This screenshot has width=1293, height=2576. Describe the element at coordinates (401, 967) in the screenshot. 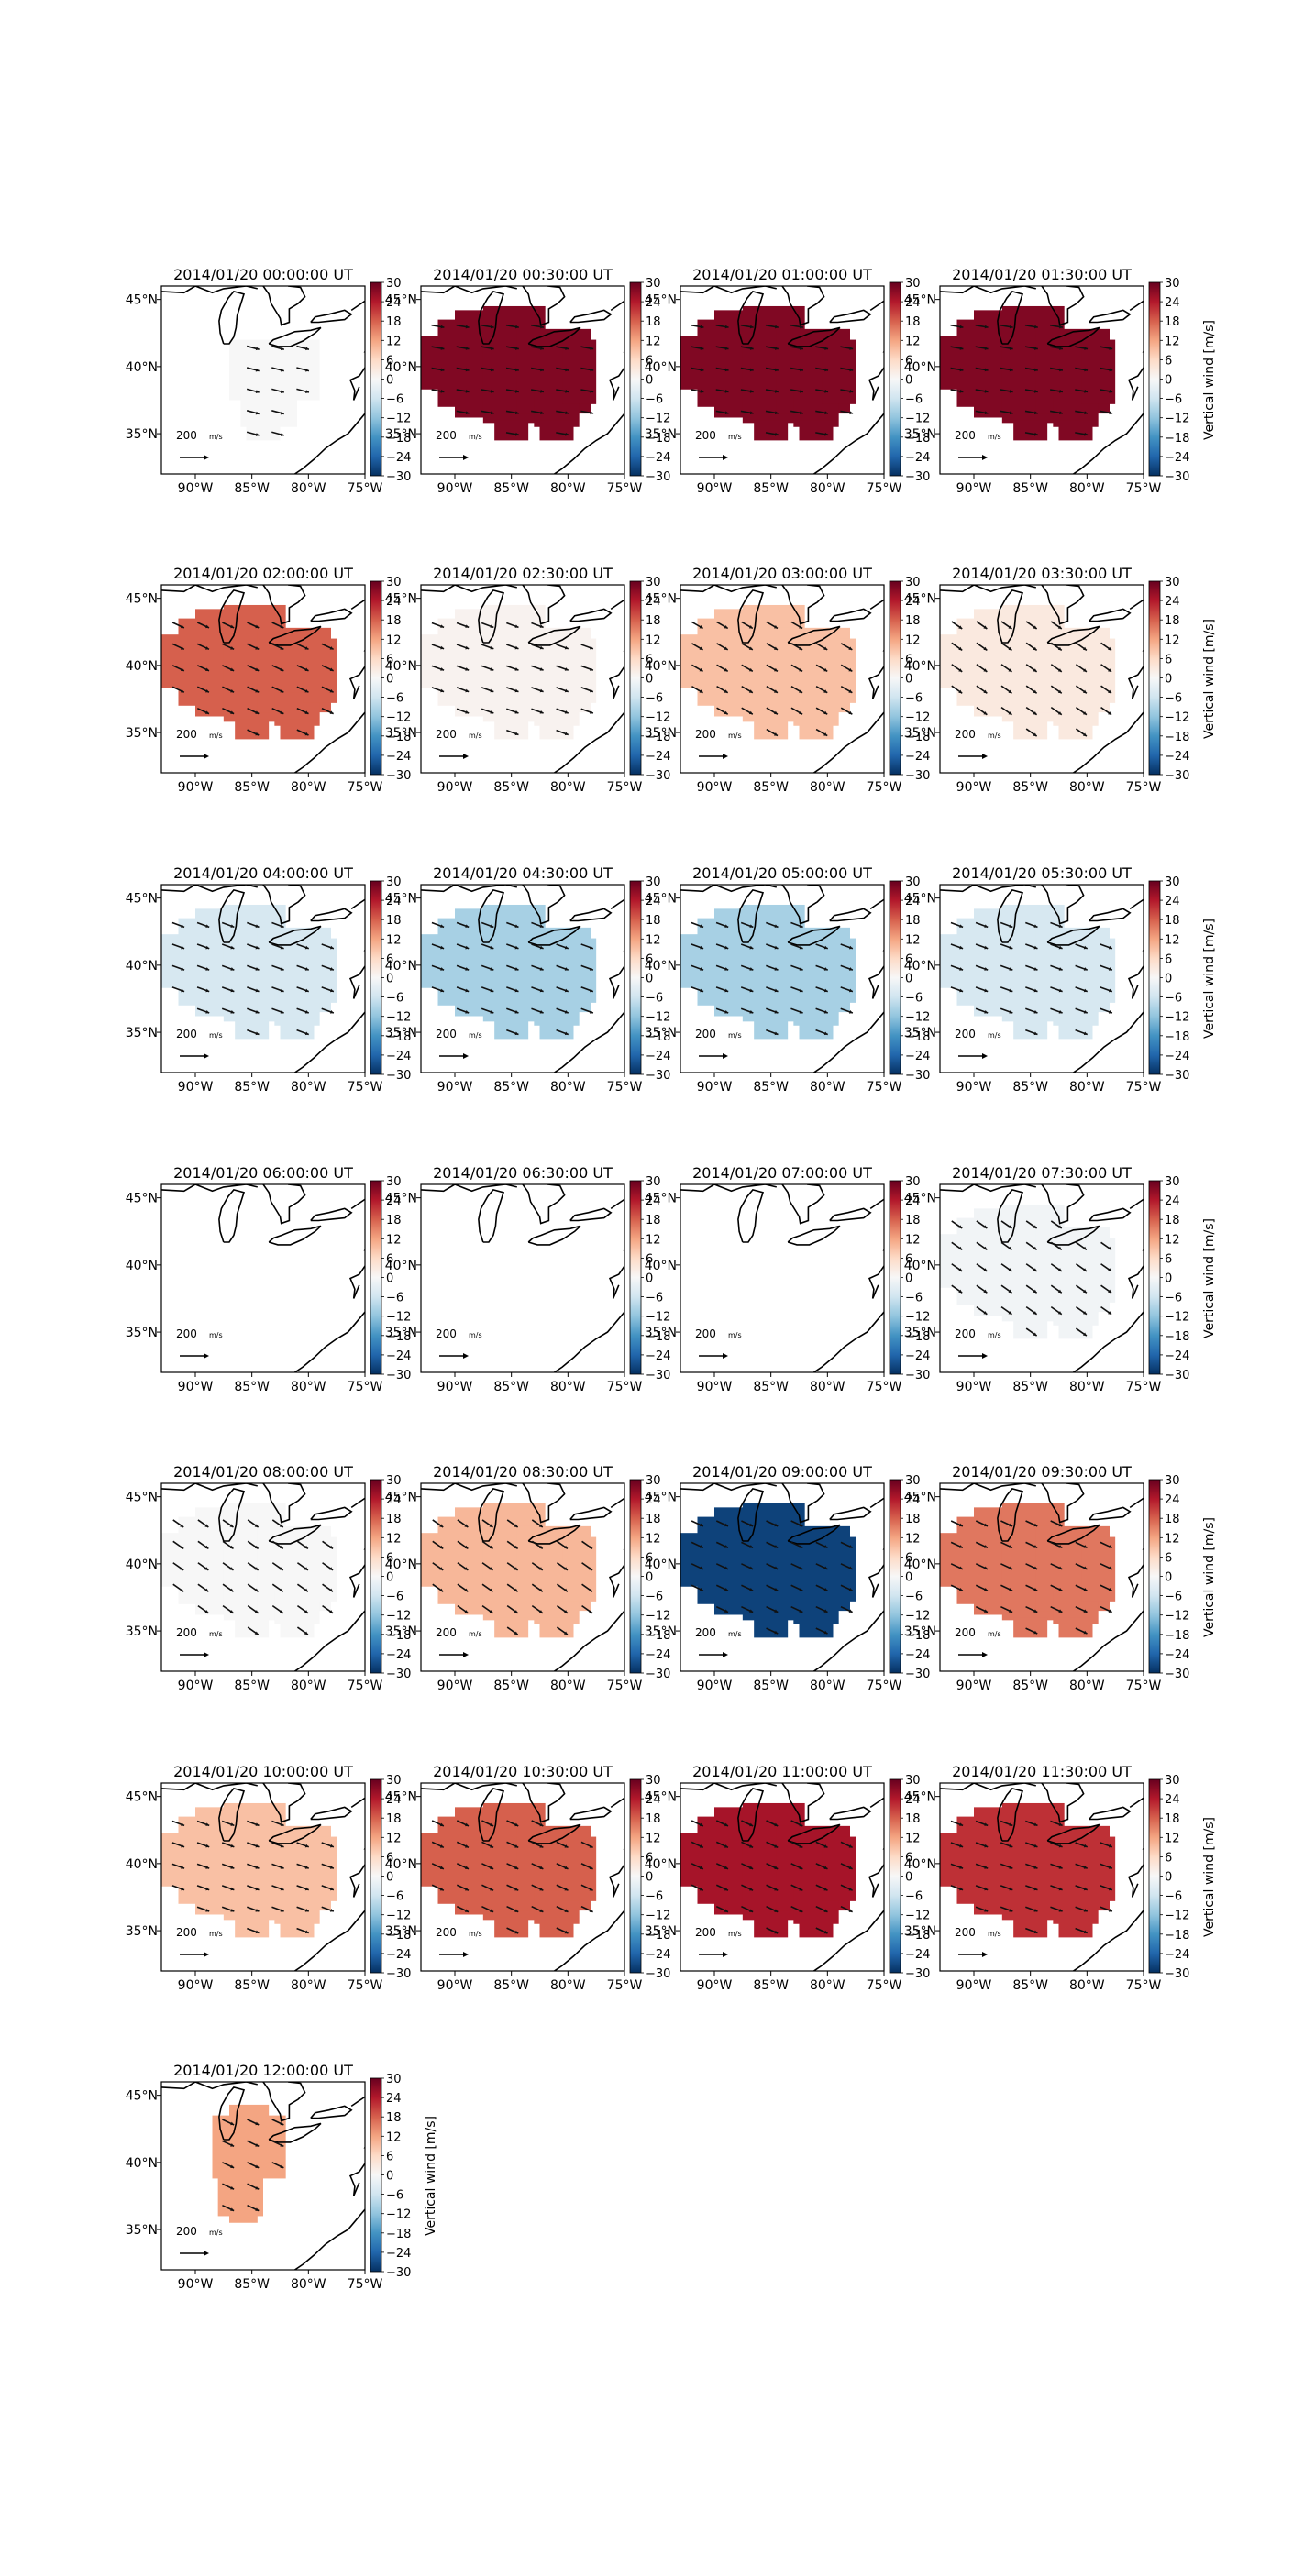

I see `y-tick-label: 40°N` at that location.